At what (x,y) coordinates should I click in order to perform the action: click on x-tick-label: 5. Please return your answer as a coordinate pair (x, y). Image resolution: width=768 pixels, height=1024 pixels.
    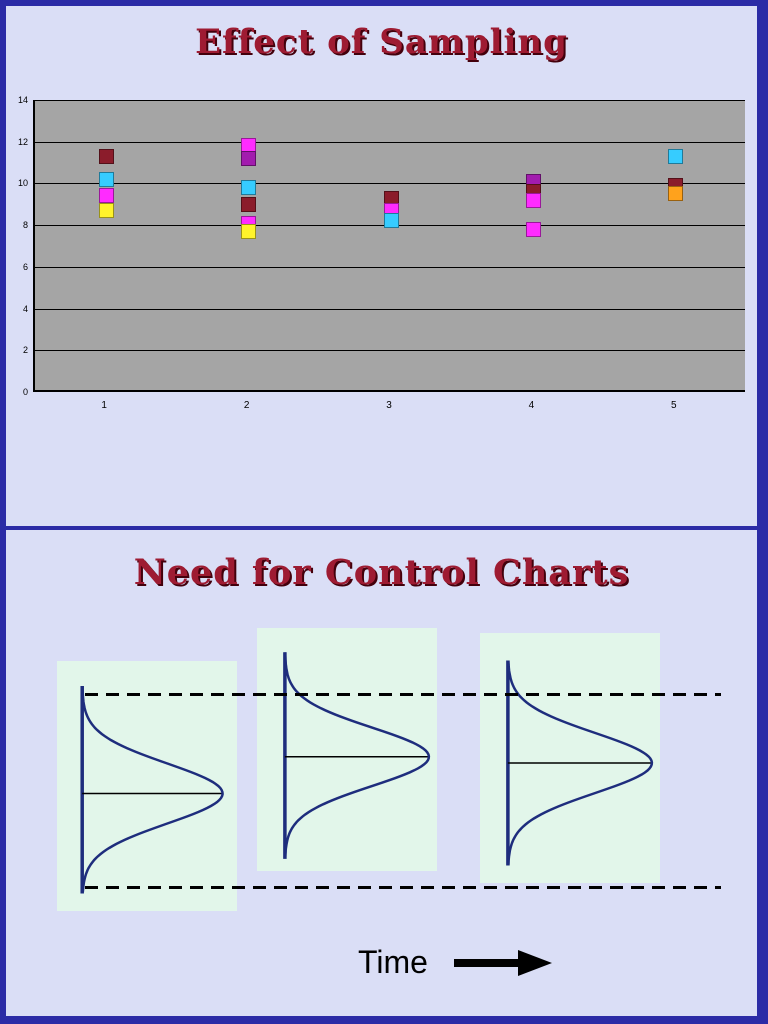
    Looking at the image, I should click on (674, 405).